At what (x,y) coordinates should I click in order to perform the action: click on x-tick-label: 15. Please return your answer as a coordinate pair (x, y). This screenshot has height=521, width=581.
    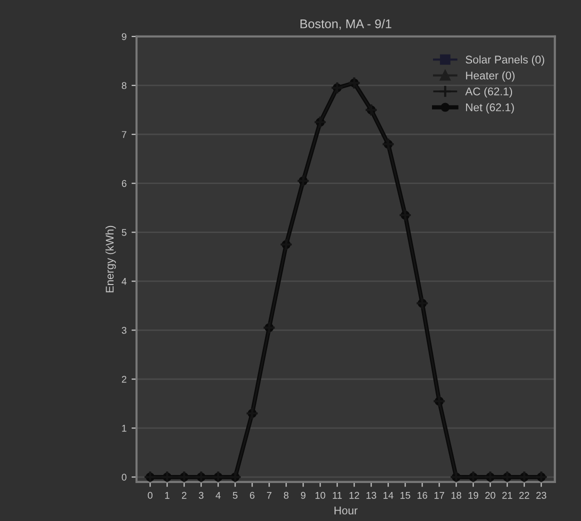
    Looking at the image, I should click on (405, 495).